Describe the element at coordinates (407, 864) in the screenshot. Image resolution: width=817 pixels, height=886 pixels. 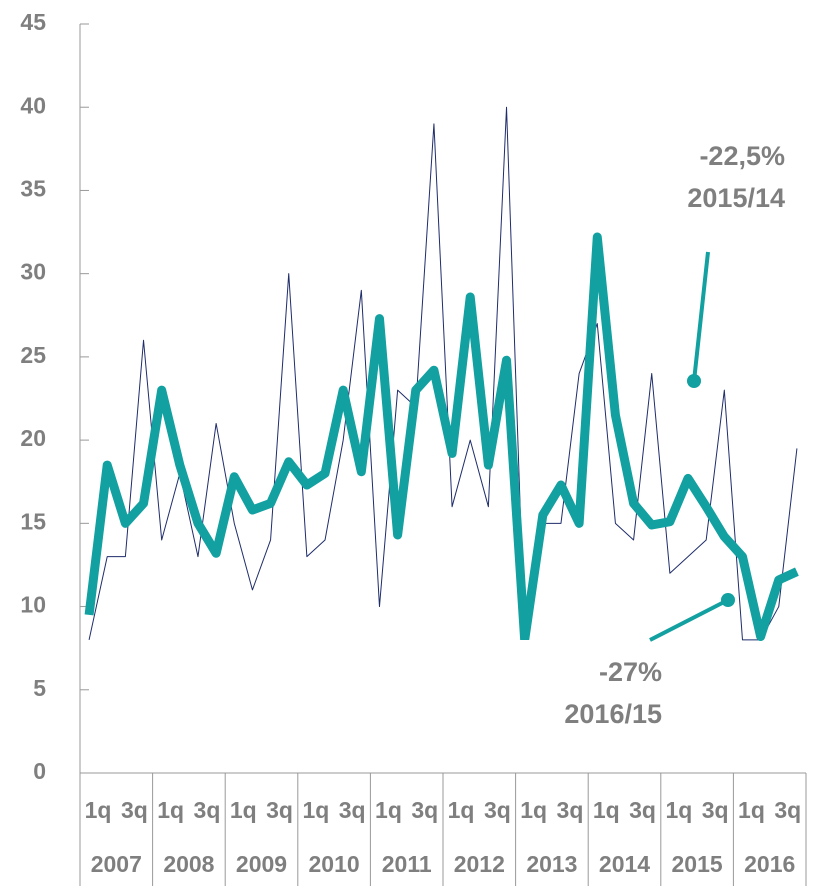
I see `year-label: 2011` at that location.